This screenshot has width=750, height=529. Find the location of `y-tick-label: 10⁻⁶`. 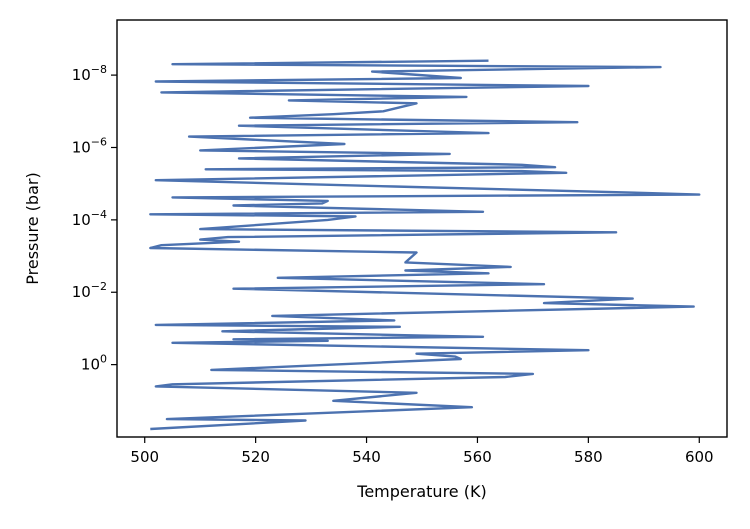

y-tick-label: 10⁻⁶ is located at coordinates (89, 145).